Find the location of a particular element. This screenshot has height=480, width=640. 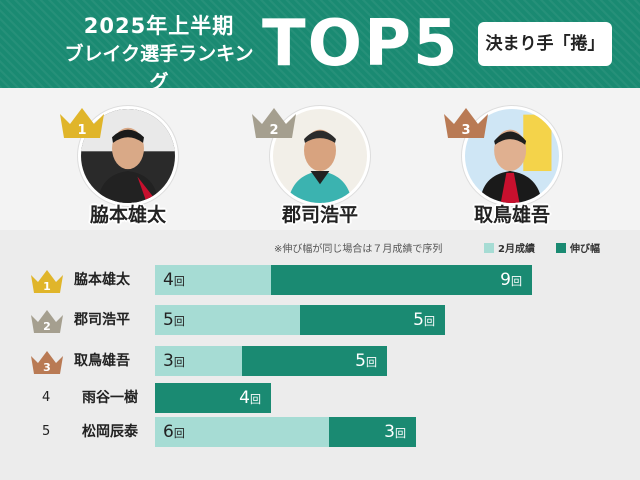

podium-name: 脇本雄太 is located at coordinates (127, 215).